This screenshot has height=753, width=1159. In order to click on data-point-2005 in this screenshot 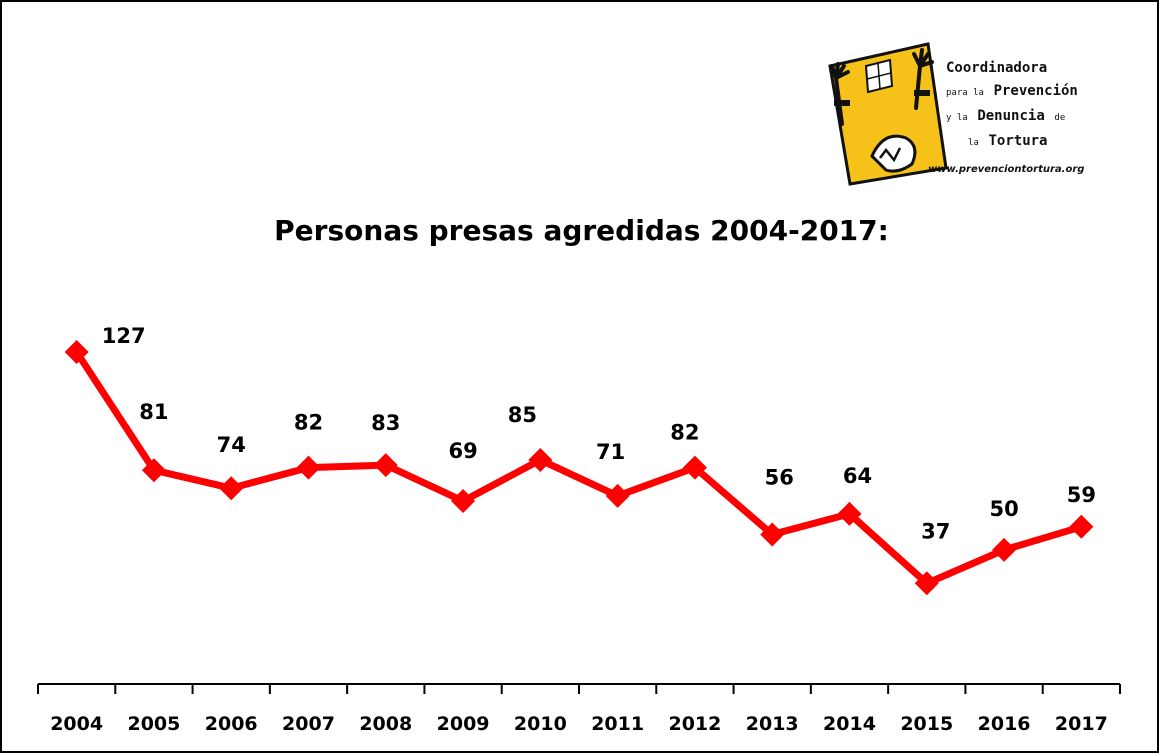, I will do `click(153, 470)`.